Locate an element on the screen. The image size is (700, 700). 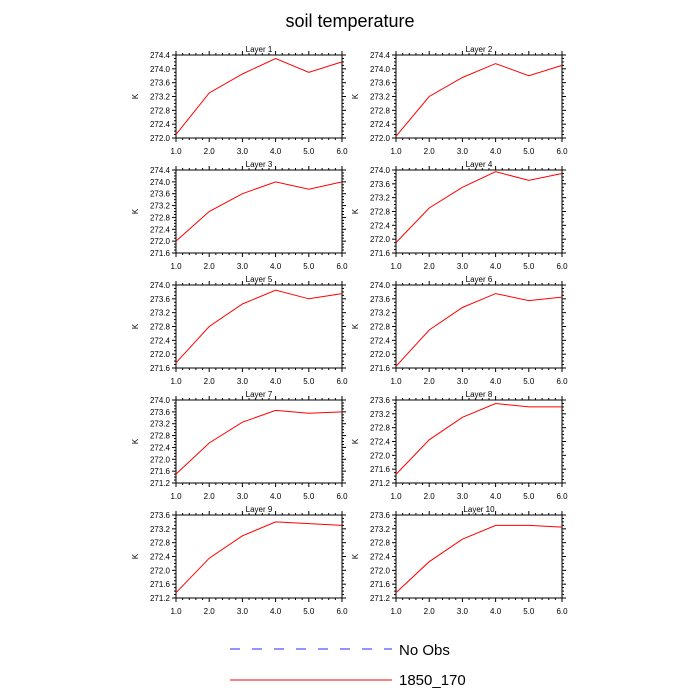
panel-title: Layer 7 is located at coordinates (259, 394).